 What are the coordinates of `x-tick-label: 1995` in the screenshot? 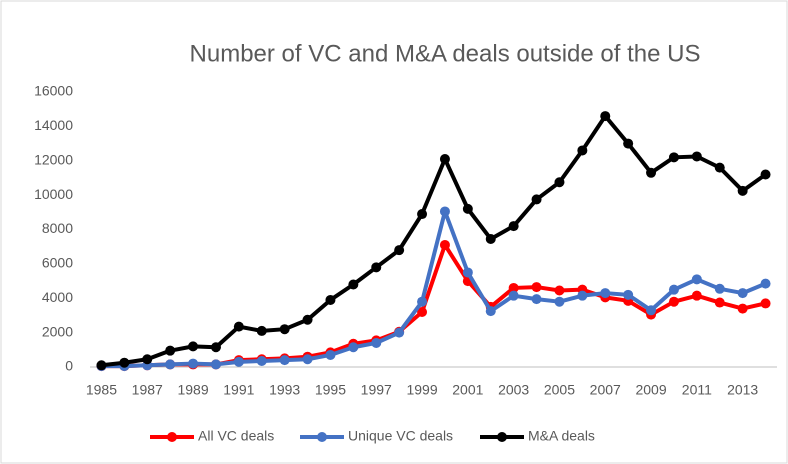 It's located at (330, 390).